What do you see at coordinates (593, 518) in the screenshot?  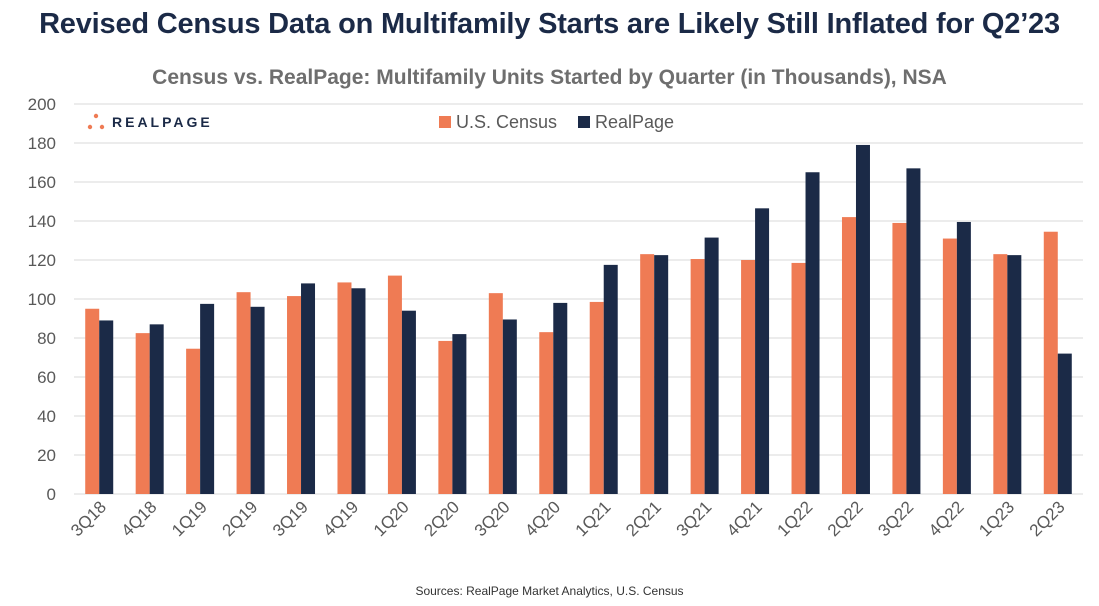 I see `x-tick-label: 1Q21` at bounding box center [593, 518].